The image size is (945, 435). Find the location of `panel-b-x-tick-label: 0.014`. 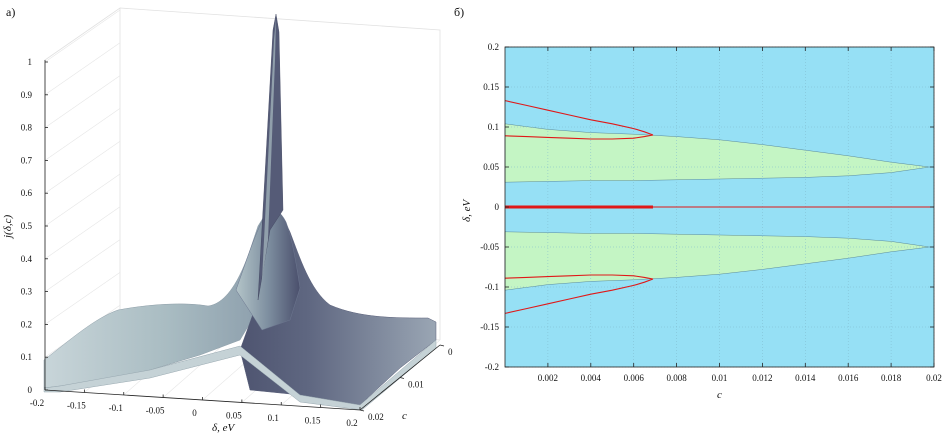

panel-b-x-tick-label: 0.014 is located at coordinates (805, 378).